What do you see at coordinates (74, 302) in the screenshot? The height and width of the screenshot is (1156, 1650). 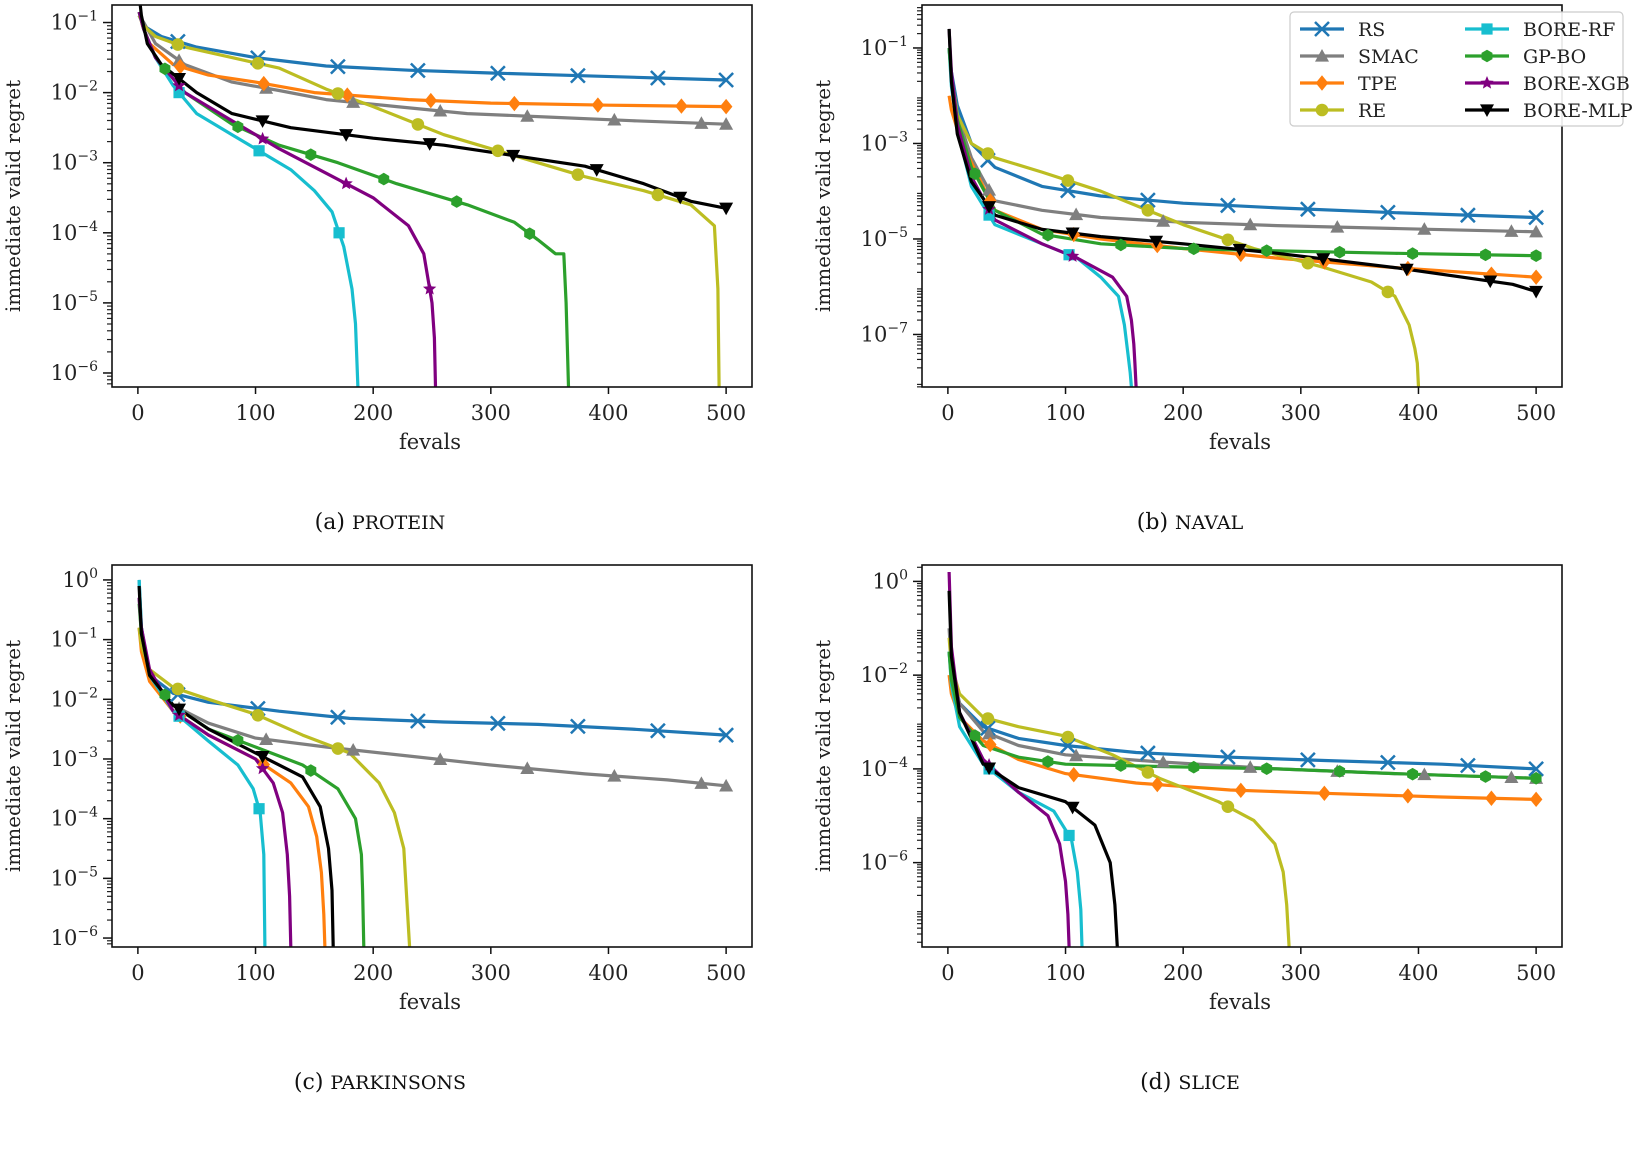 I see `y-tick-label: 10⁻⁵` at bounding box center [74, 302].